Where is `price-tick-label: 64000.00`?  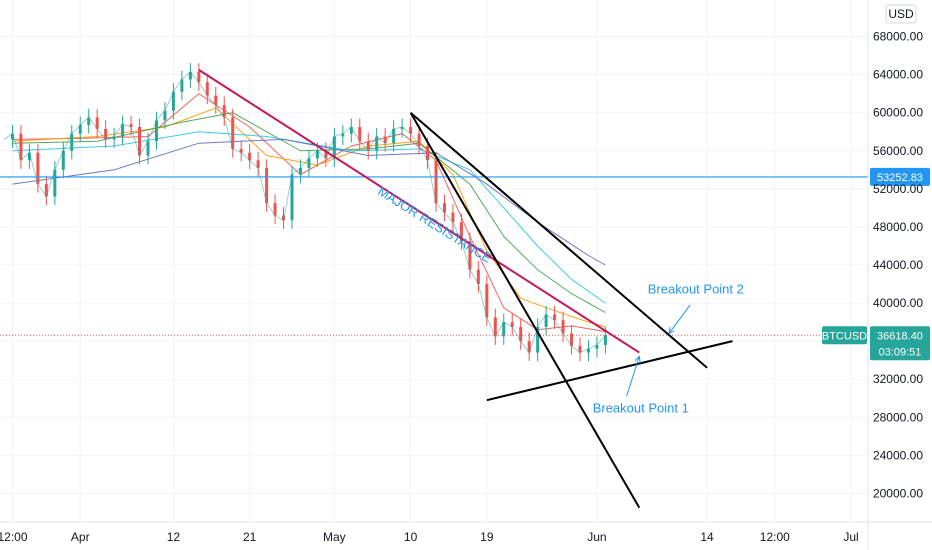 price-tick-label: 64000.00 is located at coordinates (898, 75).